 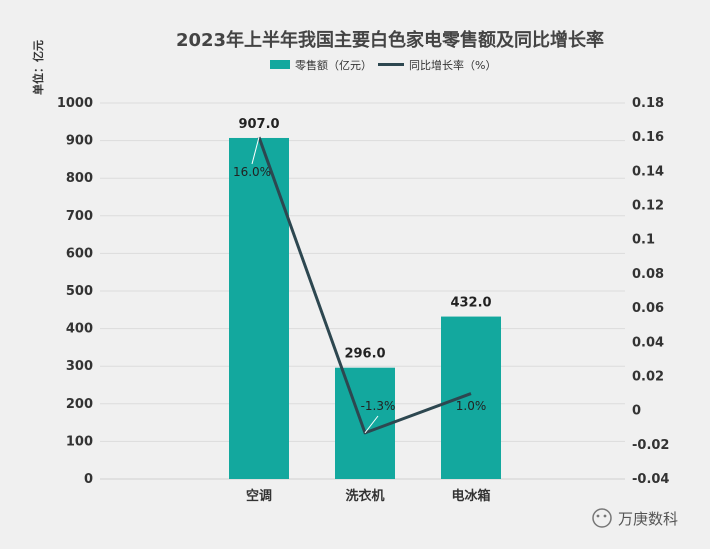 What do you see at coordinates (648, 137) in the screenshot?
I see `y-right-tick-label: 0.16` at bounding box center [648, 137].